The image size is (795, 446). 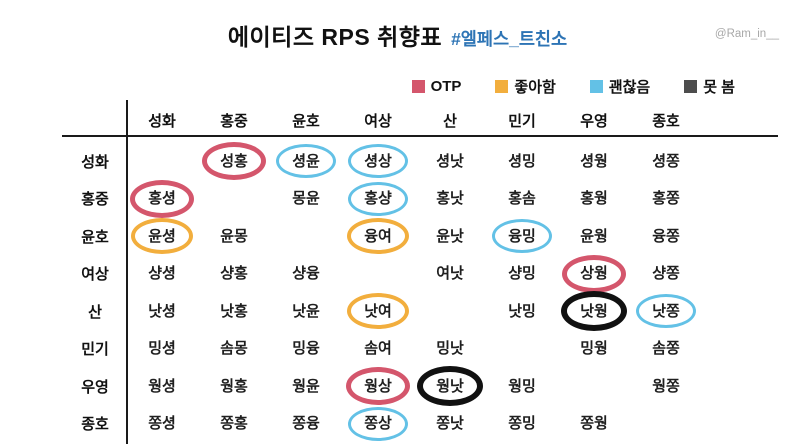 I want to click on table-cell: 낫웡, so click(x=594, y=311).